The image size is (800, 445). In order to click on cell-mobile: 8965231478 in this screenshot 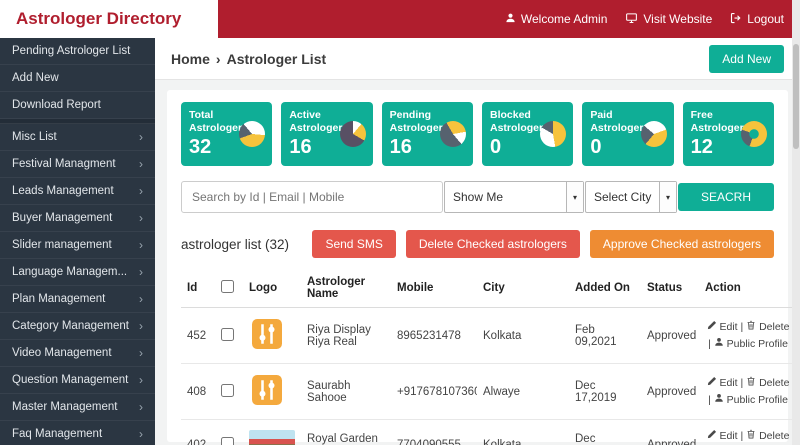, I will do `click(434, 335)`.